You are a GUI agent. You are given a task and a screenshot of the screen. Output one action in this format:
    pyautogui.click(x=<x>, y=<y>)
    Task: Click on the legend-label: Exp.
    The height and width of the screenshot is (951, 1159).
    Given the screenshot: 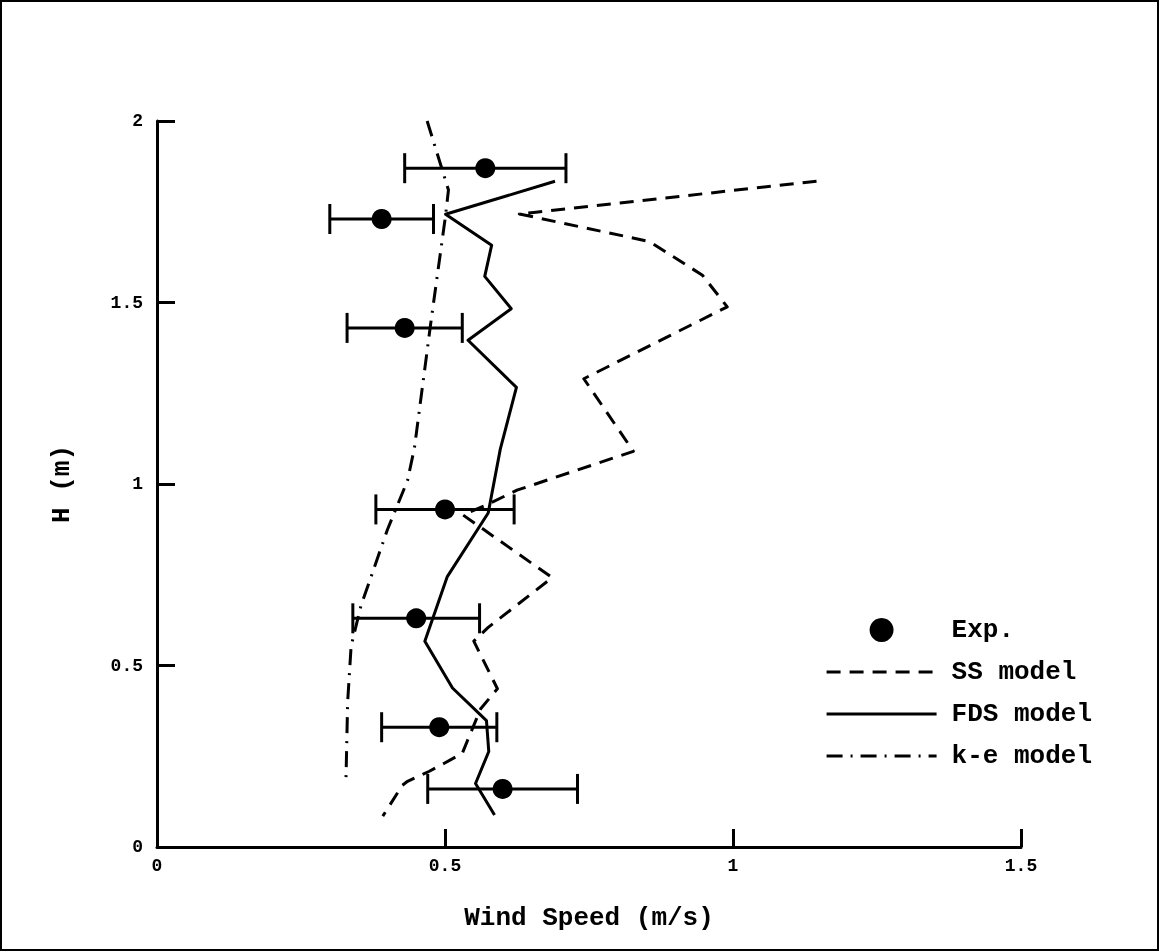 What is the action you would take?
    pyautogui.click(x=982, y=630)
    